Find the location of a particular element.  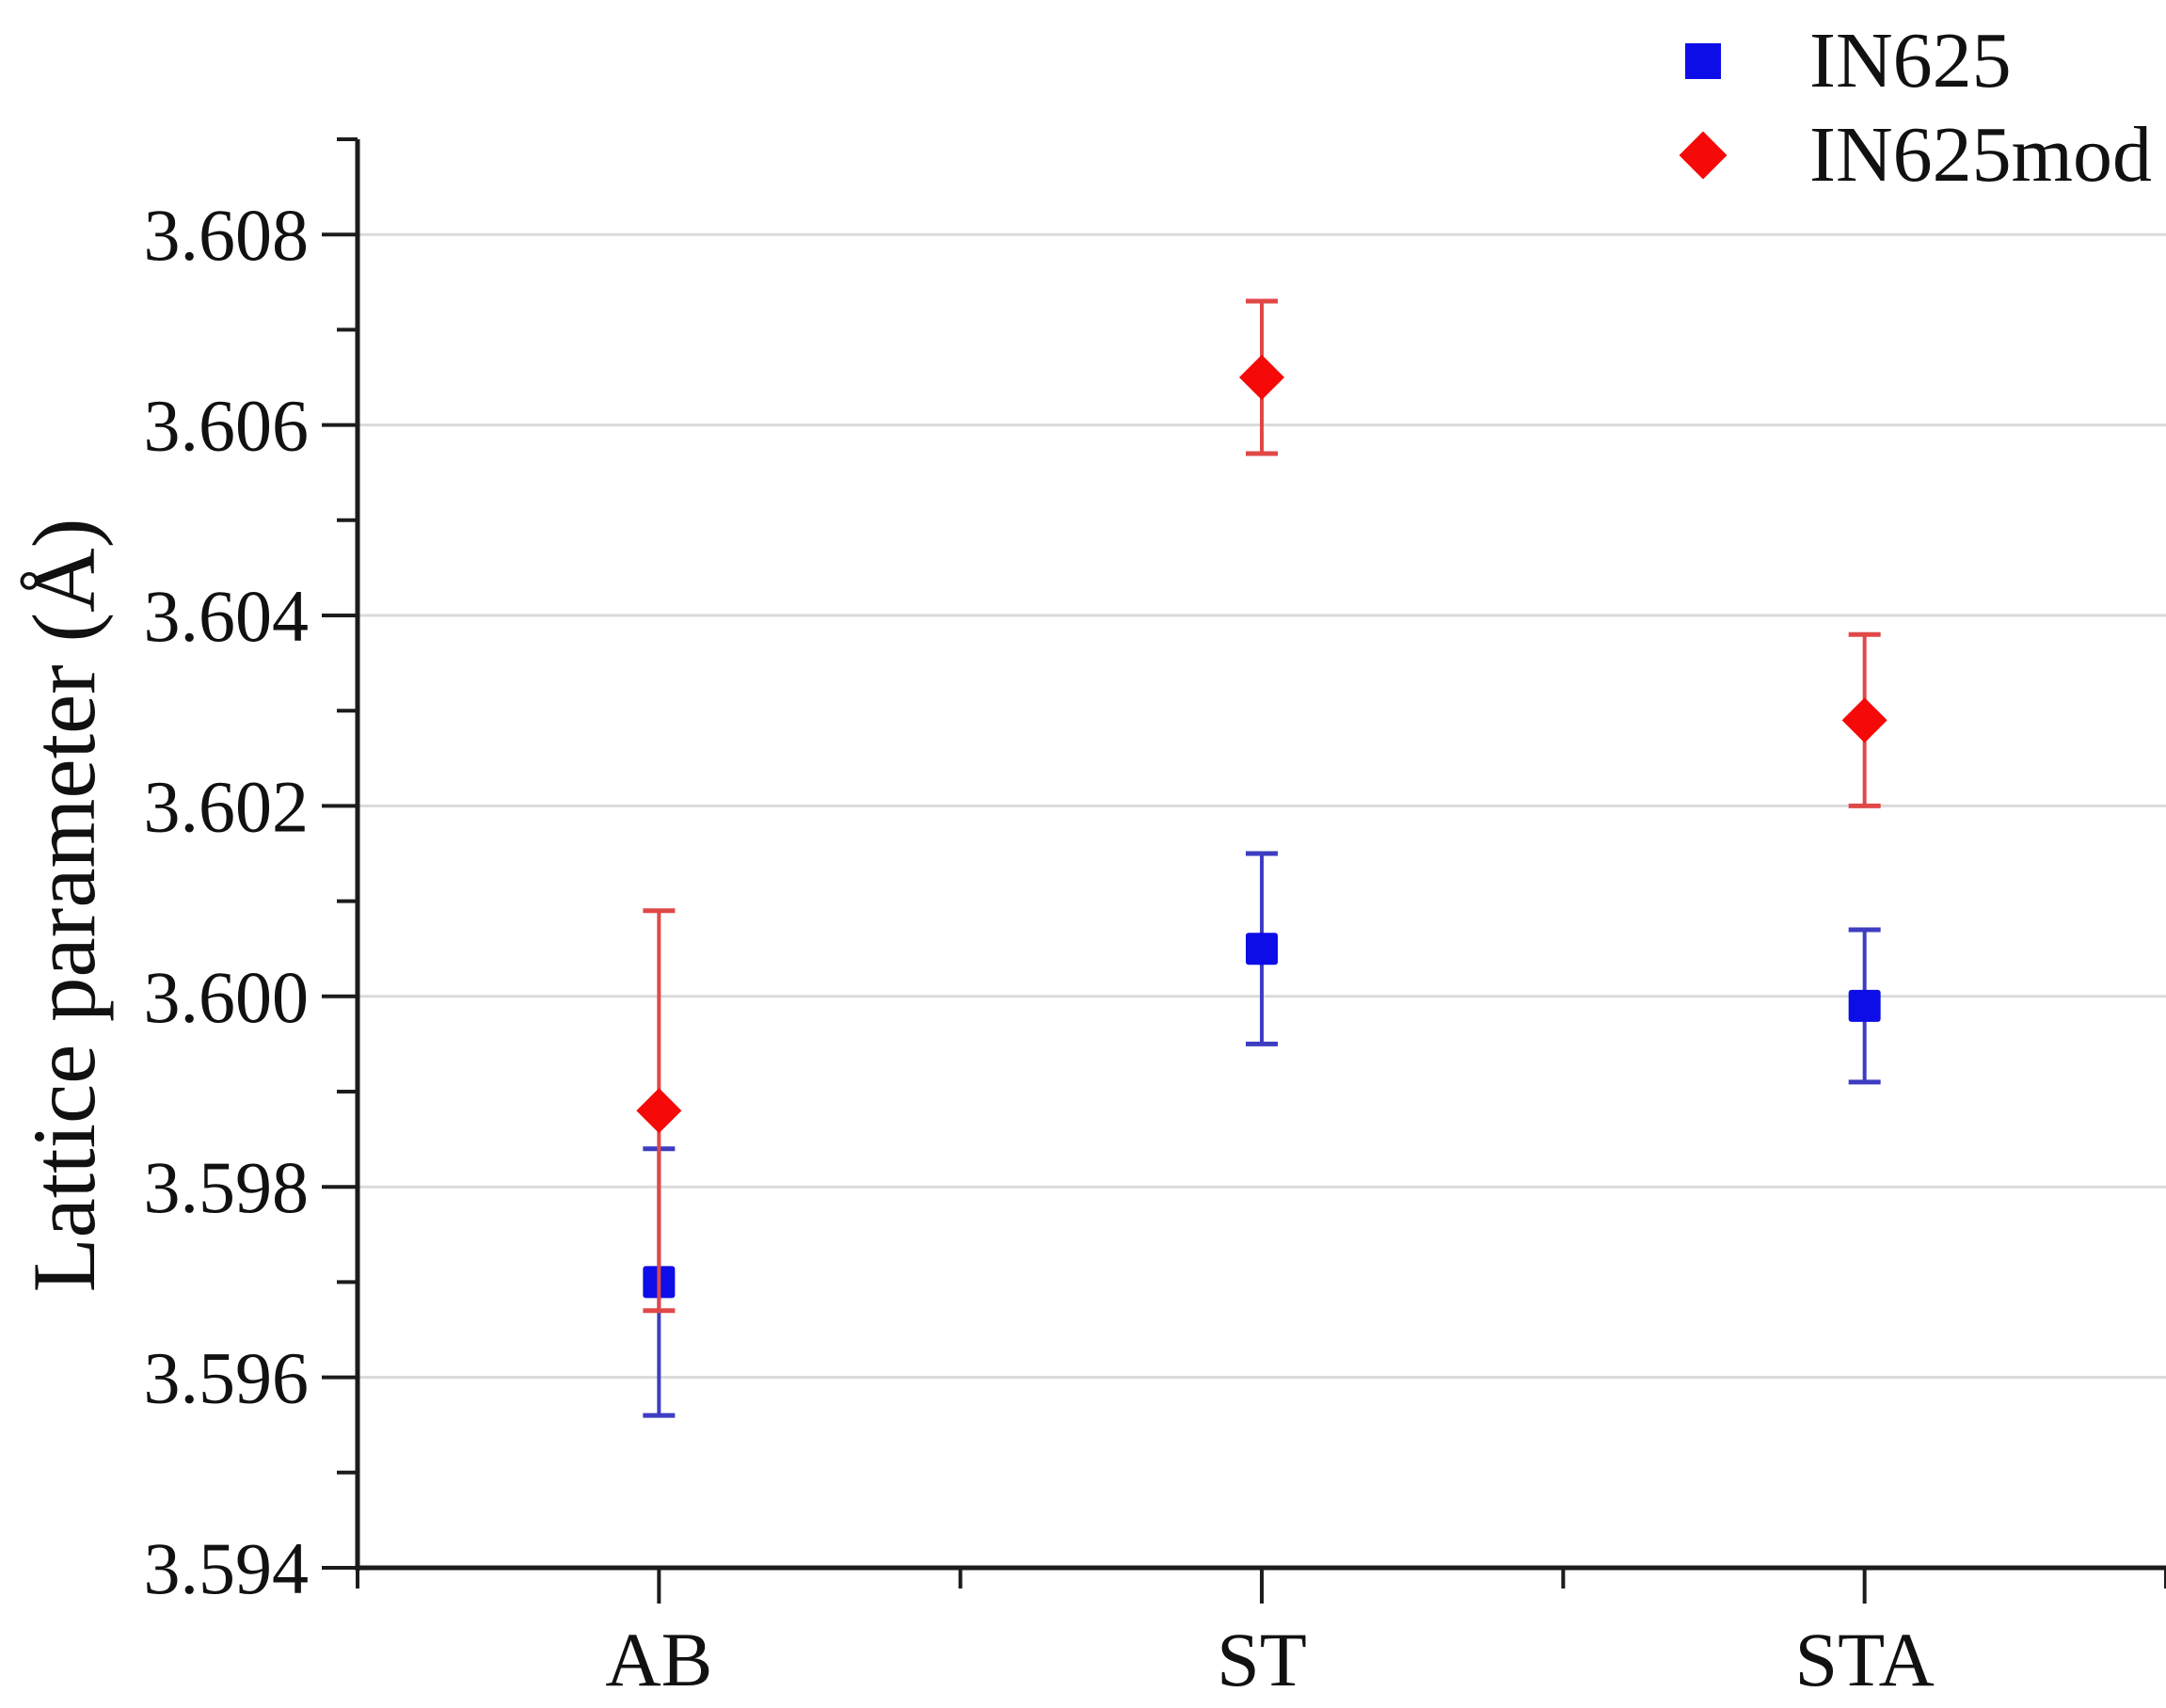

y-tick-label: 3.594 is located at coordinates (227, 1568).